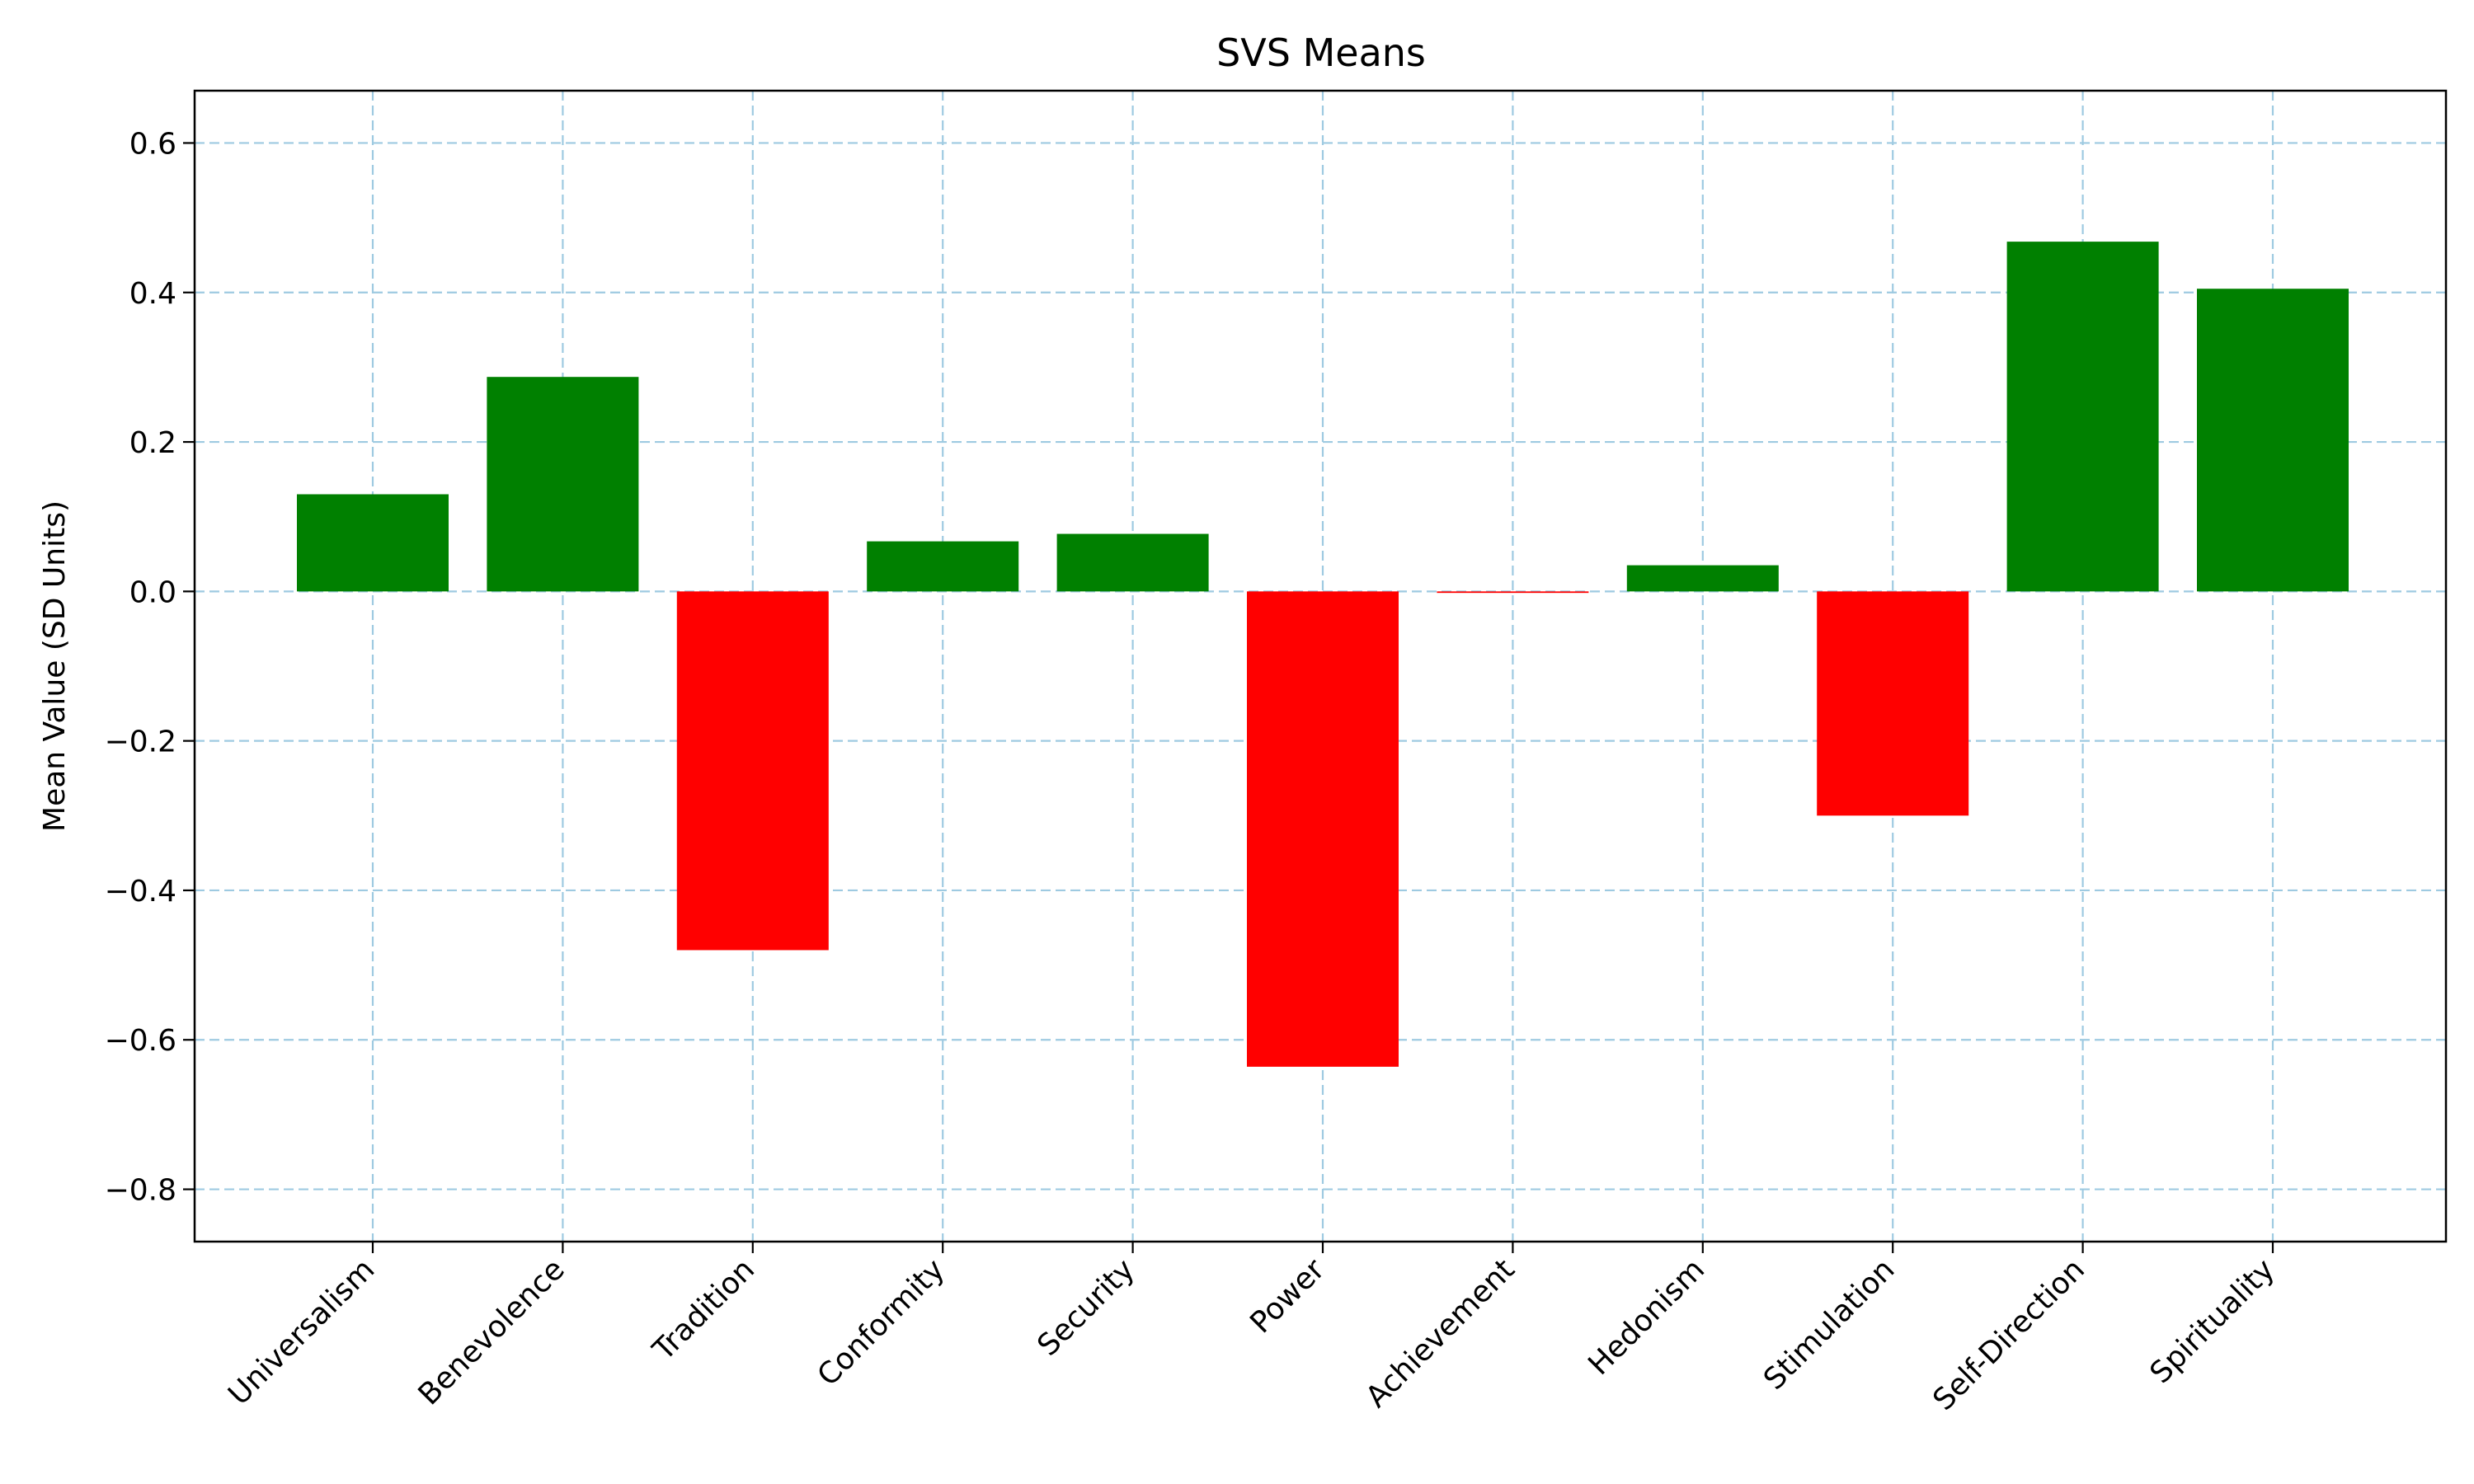 This screenshot has width=2474, height=1484. Describe the element at coordinates (55, 666) in the screenshot. I see `y-axis-label: Mean Value (SD Units)` at that location.